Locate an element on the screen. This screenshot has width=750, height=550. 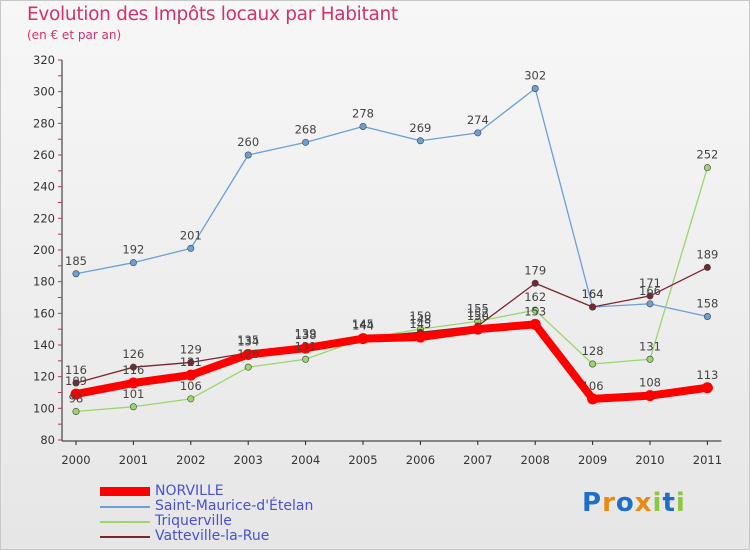
data-label-norville: 138 is located at coordinates (306, 335).